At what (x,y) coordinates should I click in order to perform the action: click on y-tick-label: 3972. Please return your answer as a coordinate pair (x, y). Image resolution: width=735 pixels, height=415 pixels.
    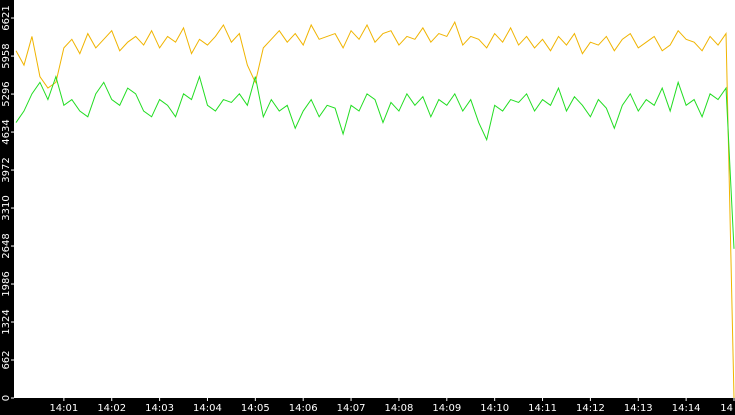
    Looking at the image, I should click on (6, 169).